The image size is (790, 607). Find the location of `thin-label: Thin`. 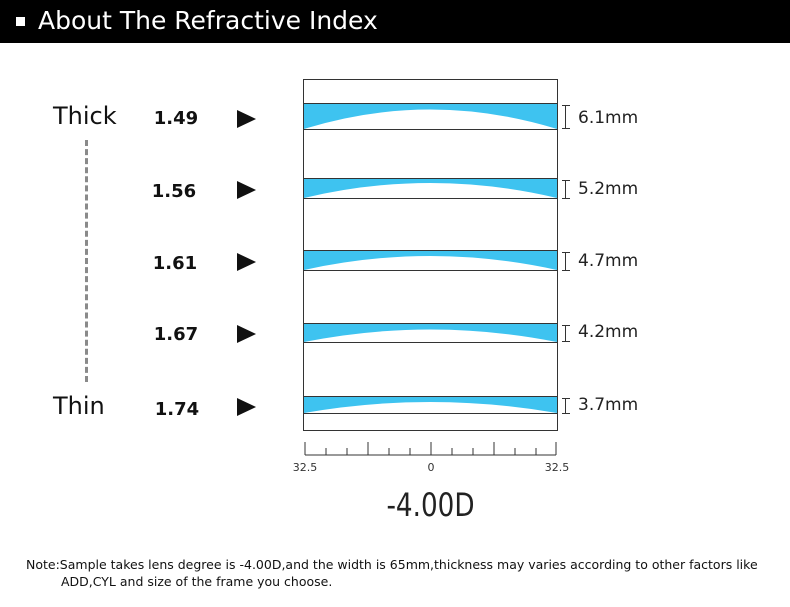

thin-label: Thin is located at coordinates (79, 406).